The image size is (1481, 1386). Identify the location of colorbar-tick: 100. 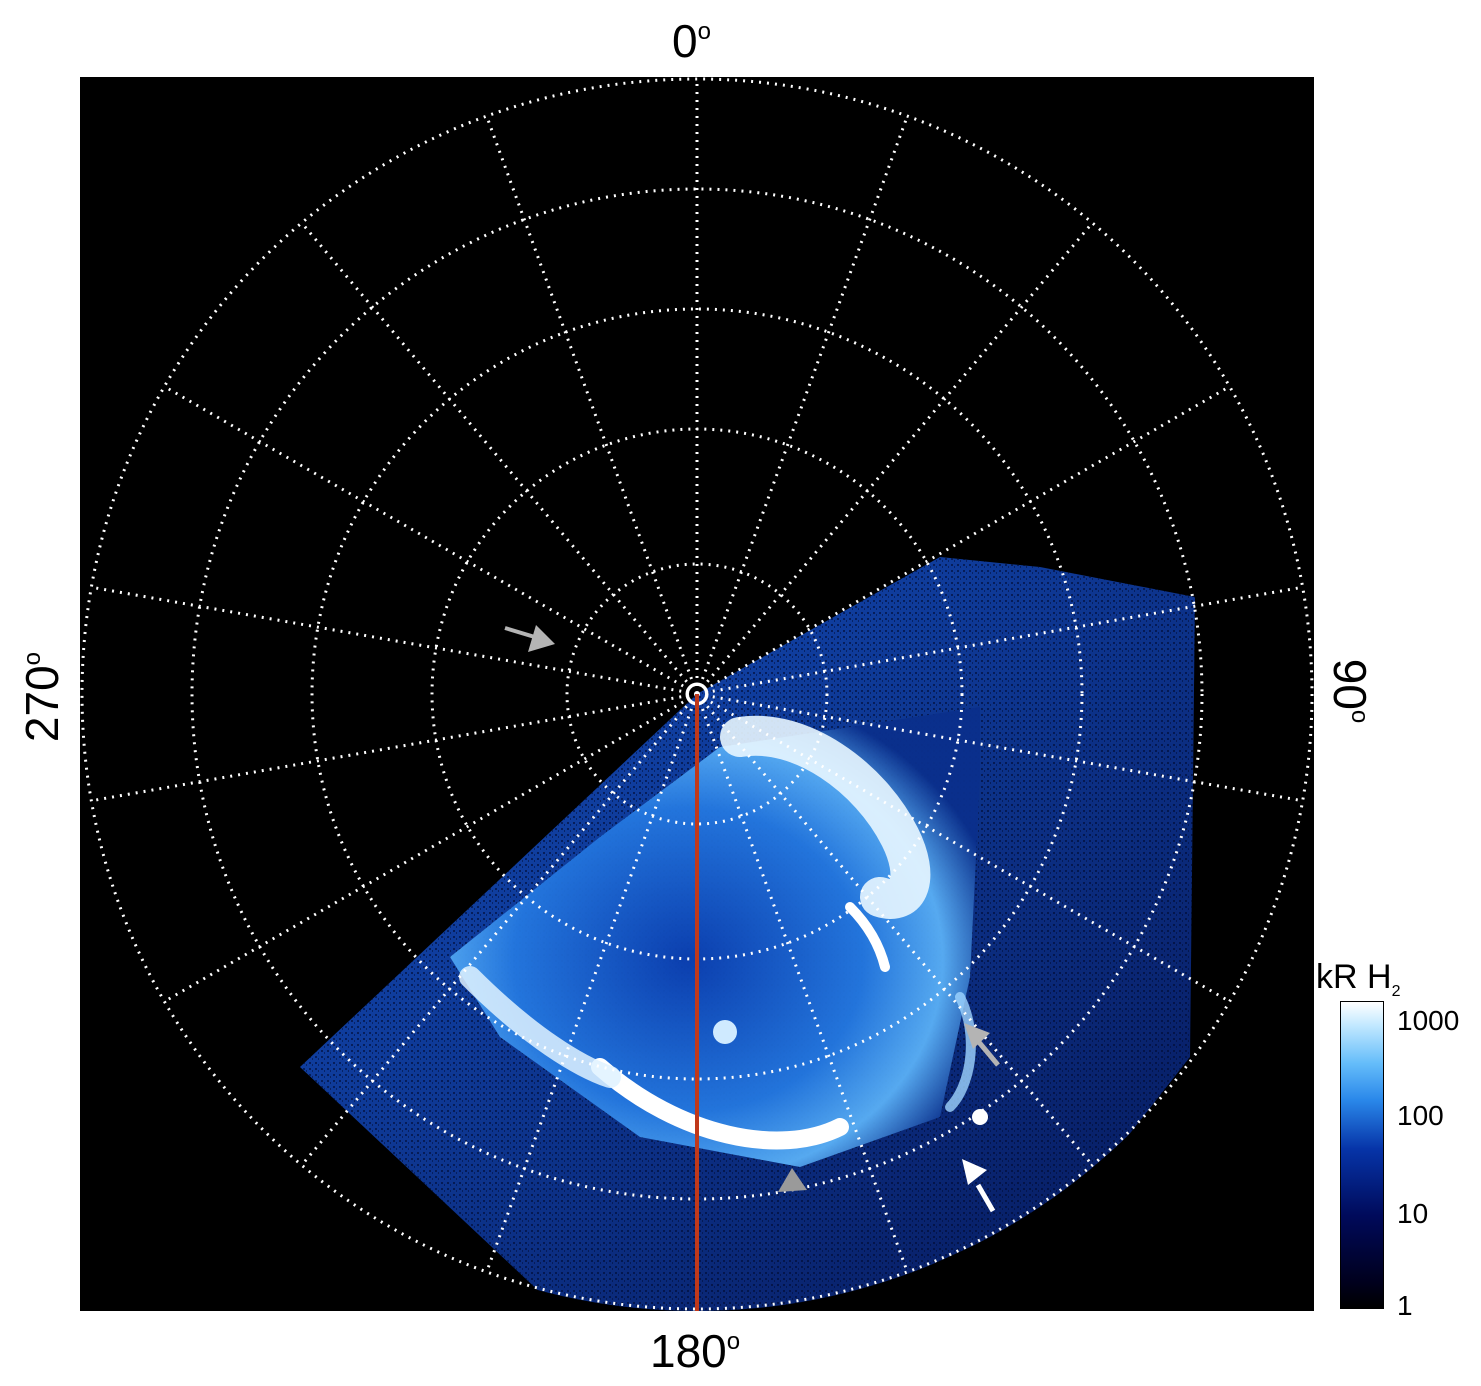
(1420, 1115).